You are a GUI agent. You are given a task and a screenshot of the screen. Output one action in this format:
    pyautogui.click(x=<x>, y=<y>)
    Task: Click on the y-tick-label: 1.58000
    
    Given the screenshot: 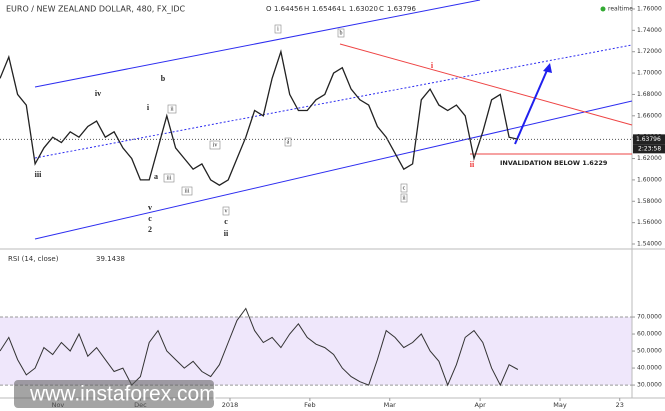 What is the action you would take?
    pyautogui.click(x=649, y=201)
    